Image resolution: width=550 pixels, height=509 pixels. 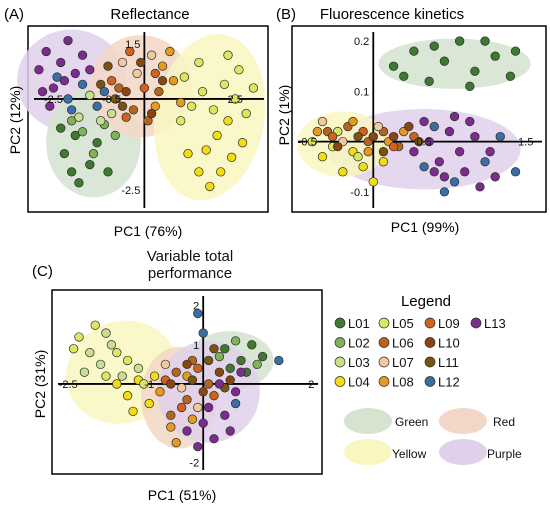 I want to click on legend-label: L05, so click(x=403, y=323).